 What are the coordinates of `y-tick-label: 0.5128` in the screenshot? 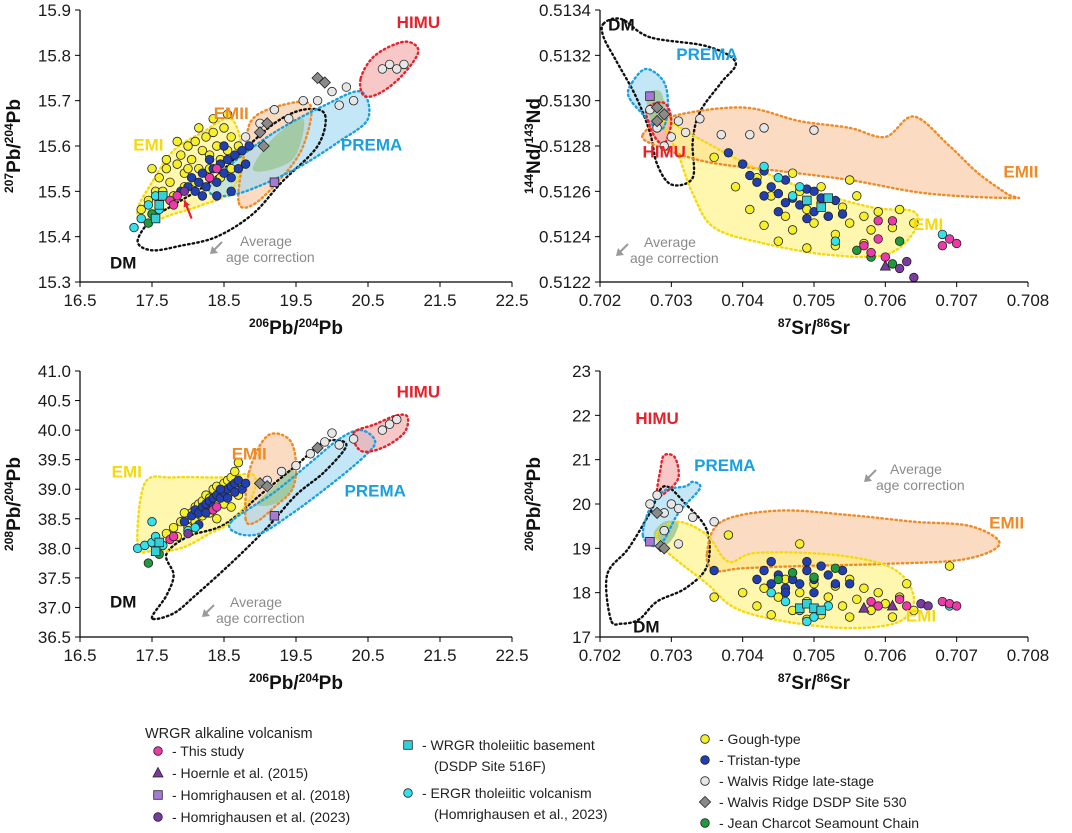 It's located at (565, 146).